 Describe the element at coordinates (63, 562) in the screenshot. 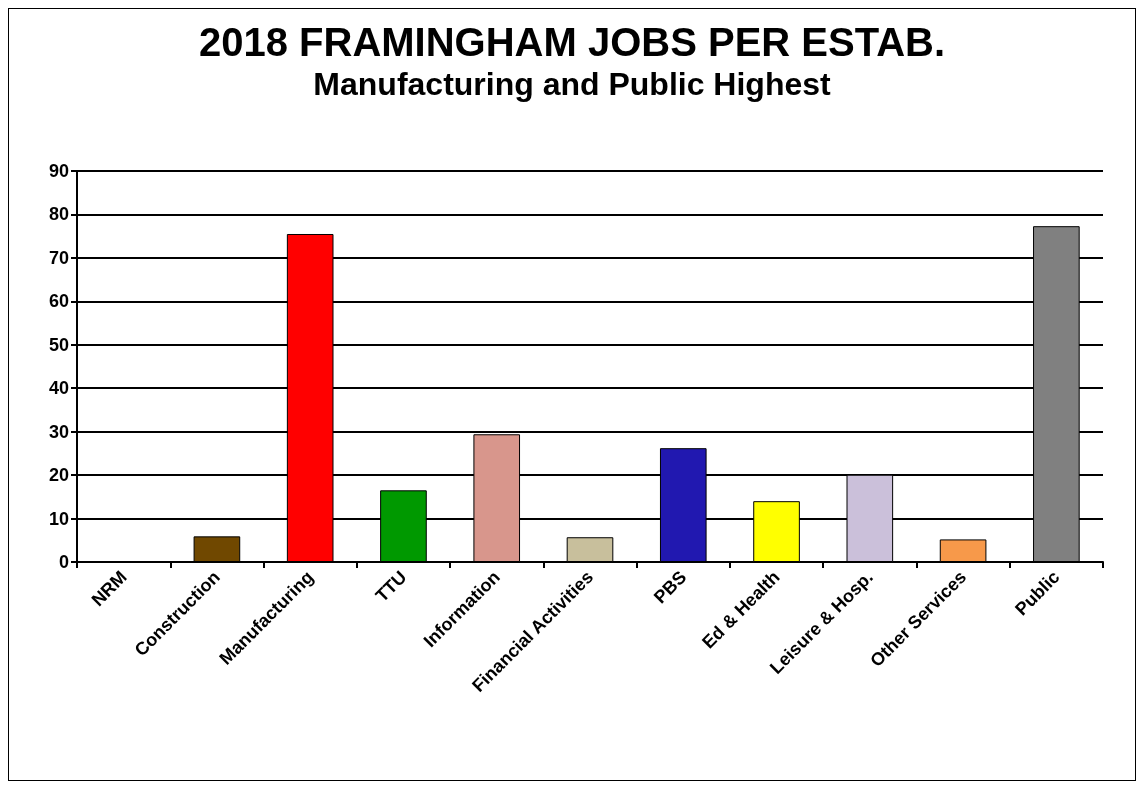

I see `y-tick-label: 0` at that location.